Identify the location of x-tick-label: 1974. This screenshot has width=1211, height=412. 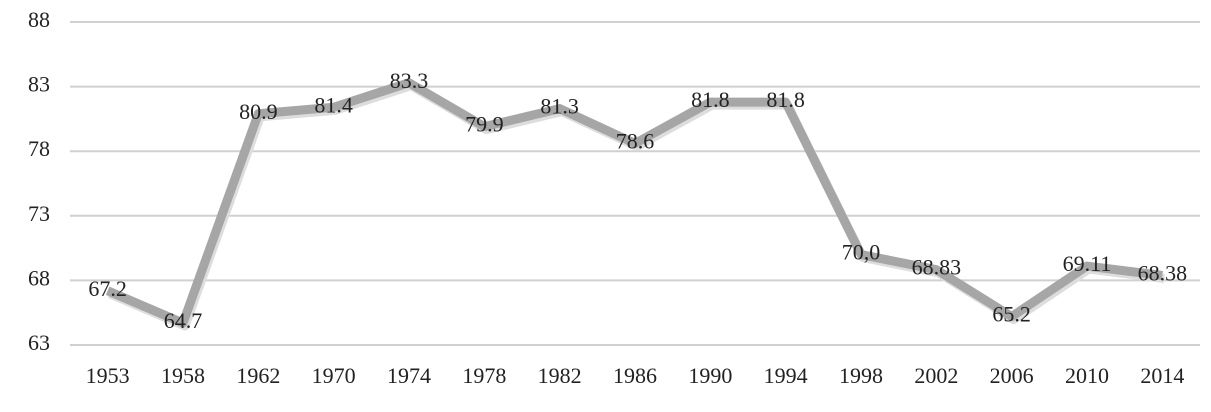
(409, 375).